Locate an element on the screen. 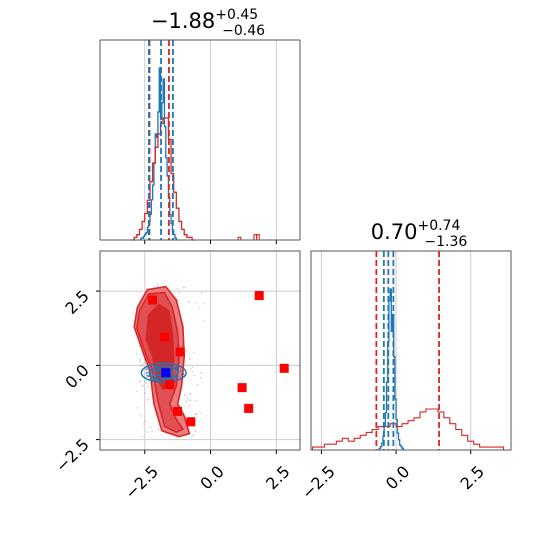 The width and height of the screenshot is (550, 550). panel-title: 0.70+0.74 −1.36 is located at coordinates (419, 234).